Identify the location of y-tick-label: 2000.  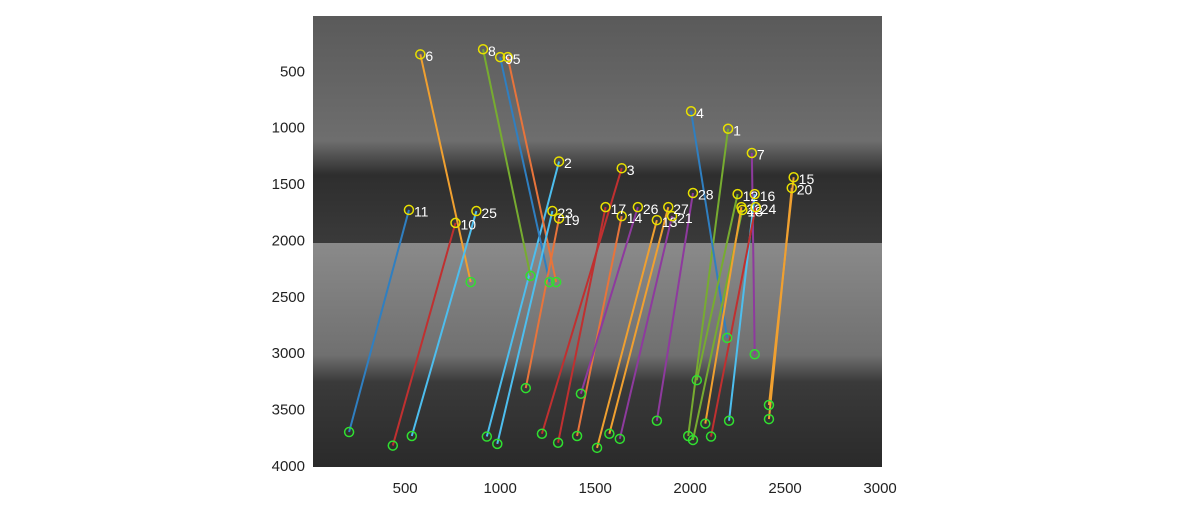
(288, 240).